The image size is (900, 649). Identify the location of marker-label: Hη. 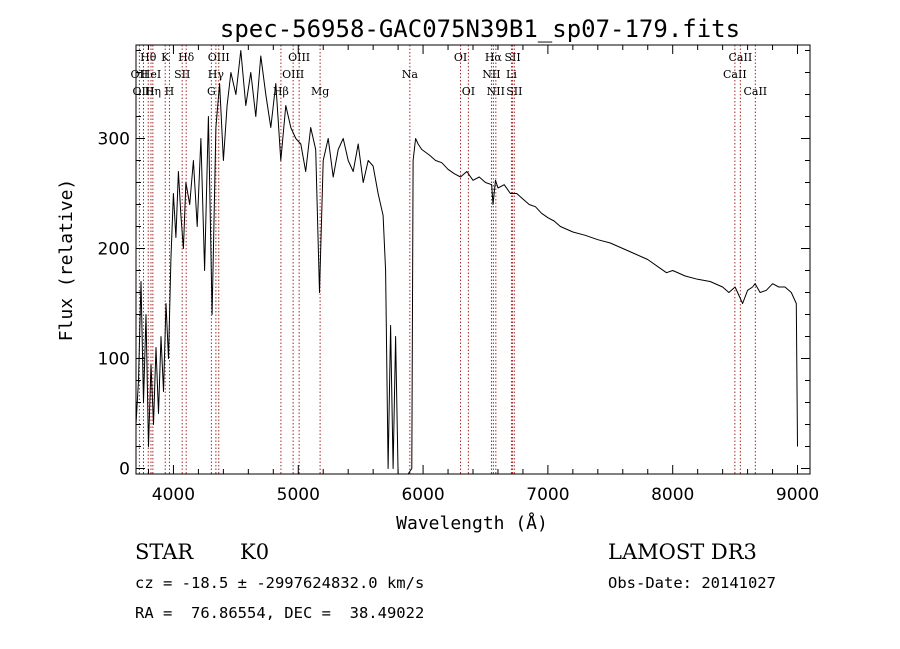
(153, 91).